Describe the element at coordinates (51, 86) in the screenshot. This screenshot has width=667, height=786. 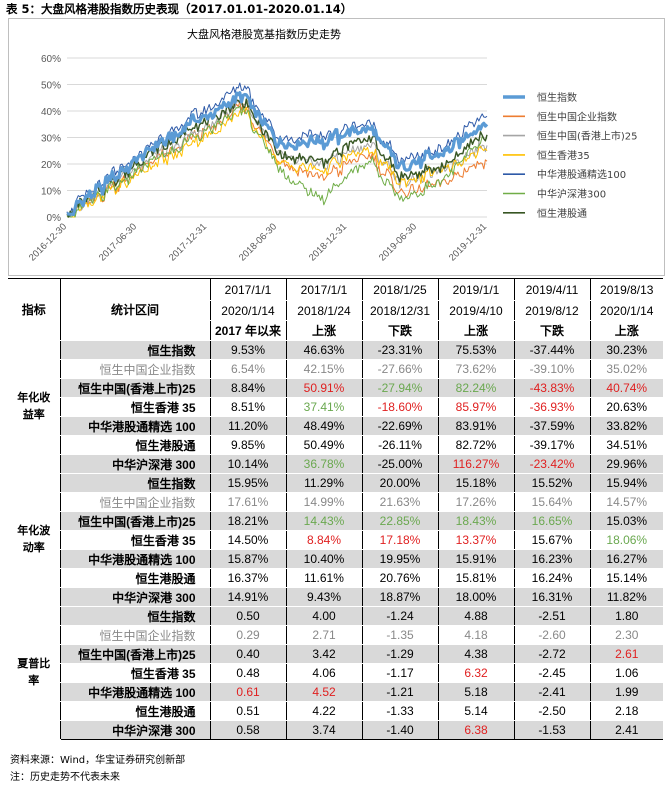
I see `y-tick-label: 50%` at that location.